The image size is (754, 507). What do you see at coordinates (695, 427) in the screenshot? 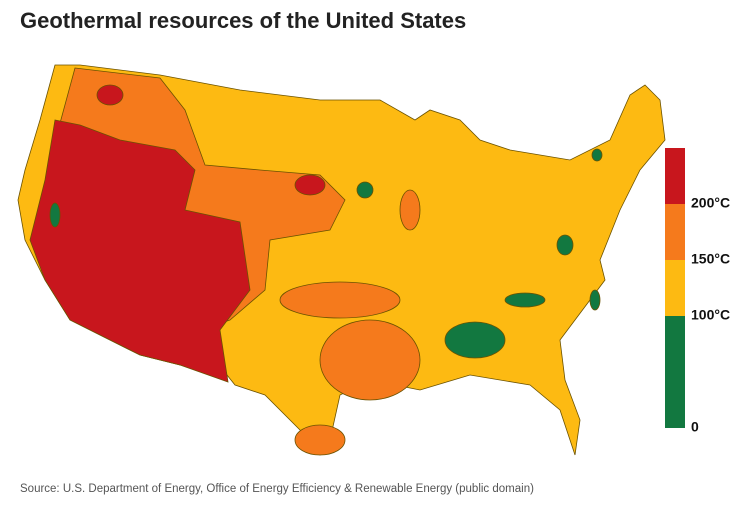
I see `legend-label: 0` at bounding box center [695, 427].